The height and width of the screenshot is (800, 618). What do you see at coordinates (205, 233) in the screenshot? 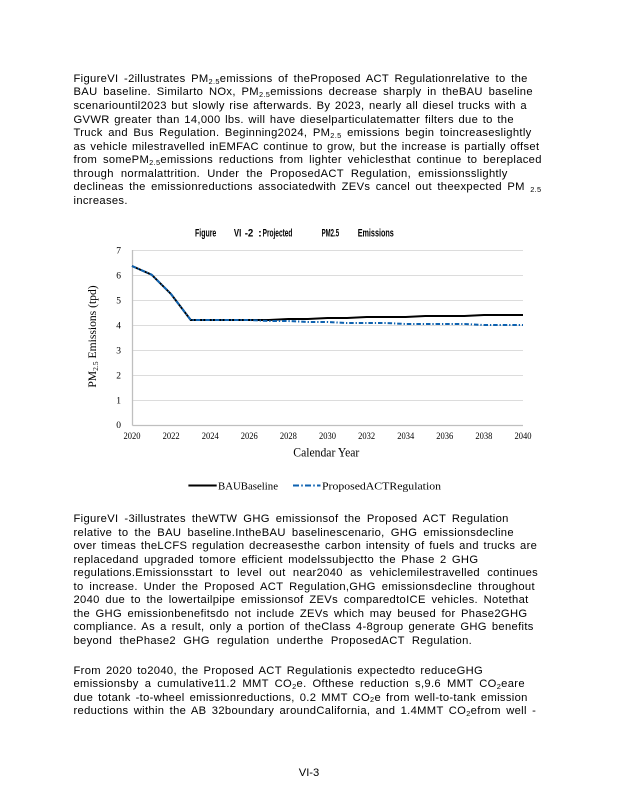
I see `svg-text: Figure` at bounding box center [205, 233].